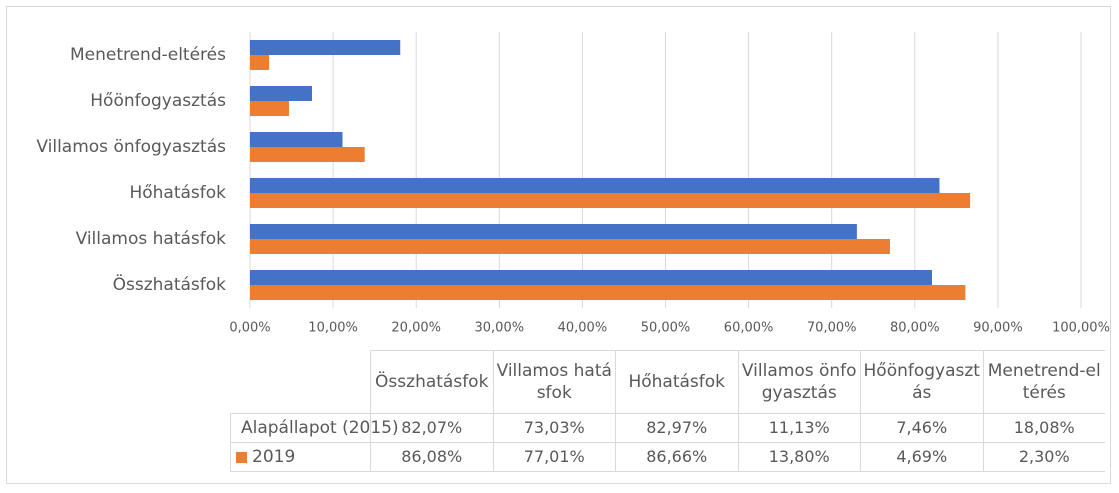 This screenshot has width=1119, height=493. What do you see at coordinates (583, 328) in the screenshot?
I see `x-tick-label: 40,00%` at bounding box center [583, 328].